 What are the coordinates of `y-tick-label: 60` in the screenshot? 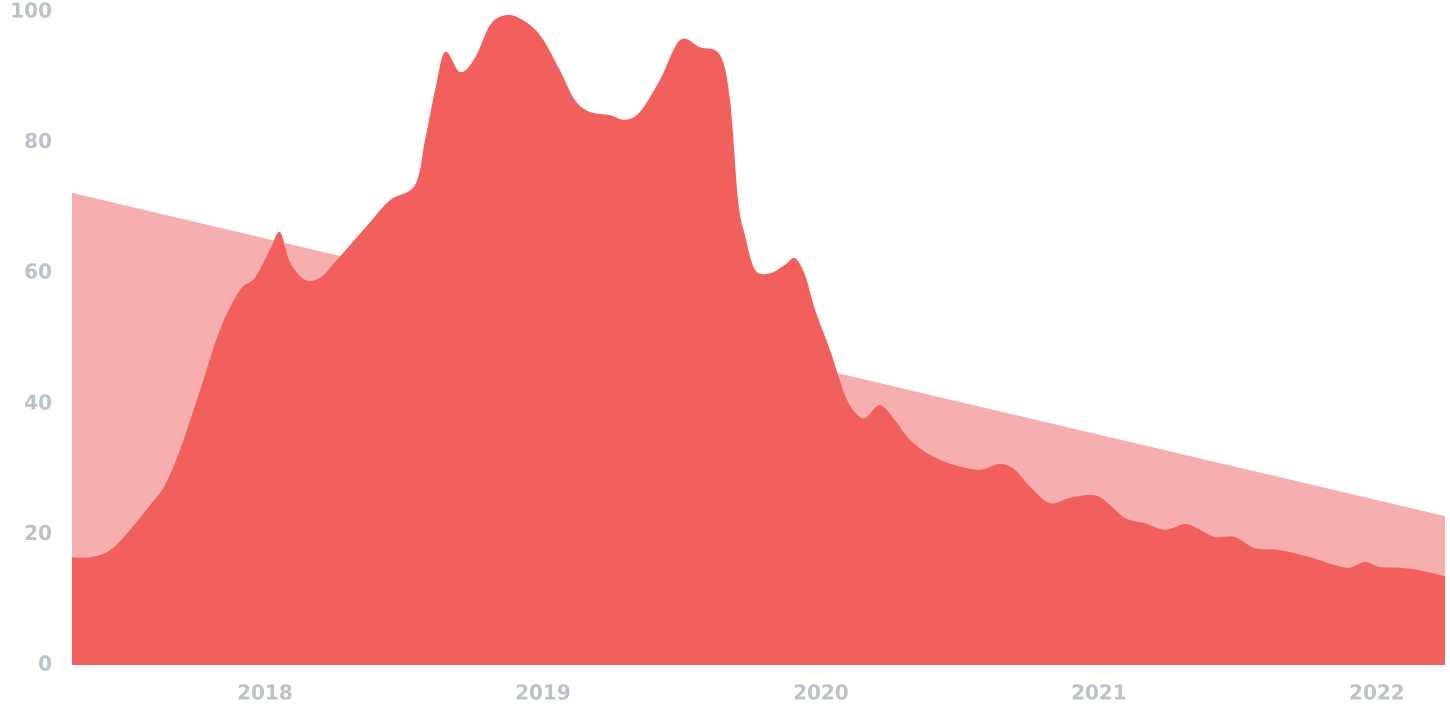 It's located at (38, 272).